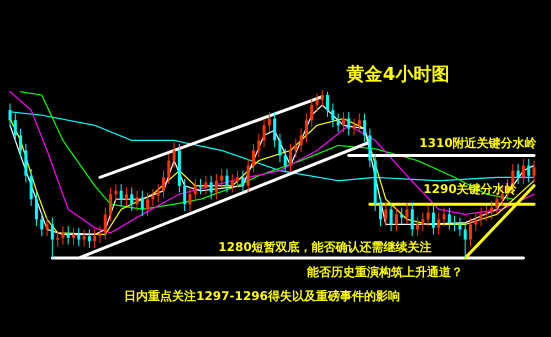 The image size is (551, 337). Describe the element at coordinates (325, 247) in the screenshot. I see `annotation: 1280短暂双底，能否确认还需继续关注` at that location.